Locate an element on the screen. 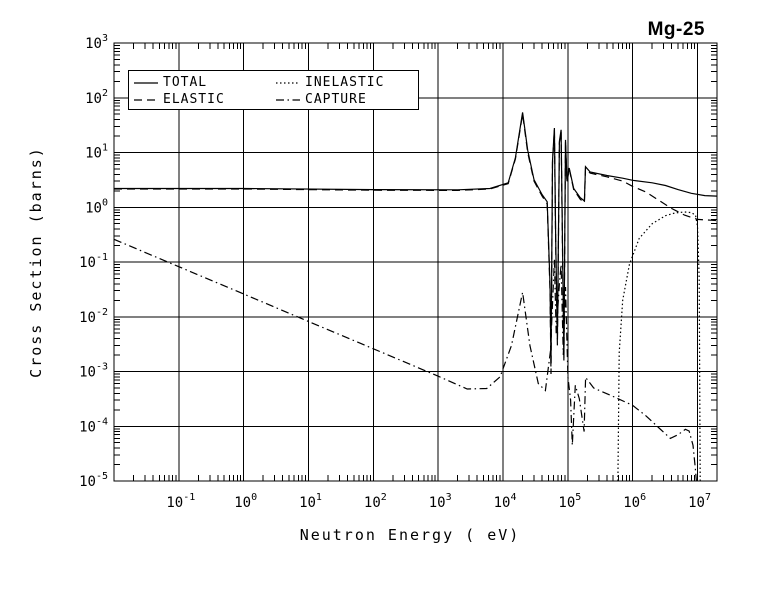  y-axis-label: Cross Section (barns) is located at coordinates (36, 262).